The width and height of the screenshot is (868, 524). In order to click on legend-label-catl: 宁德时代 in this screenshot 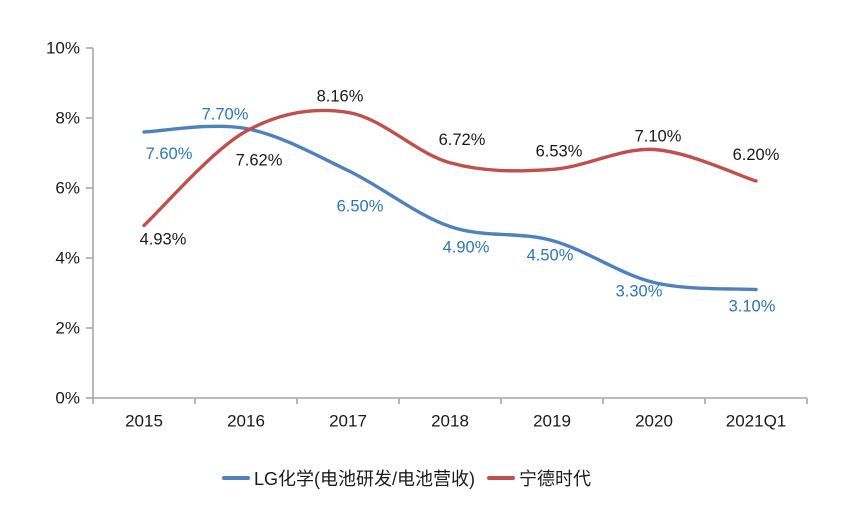, I will do `click(555, 479)`.